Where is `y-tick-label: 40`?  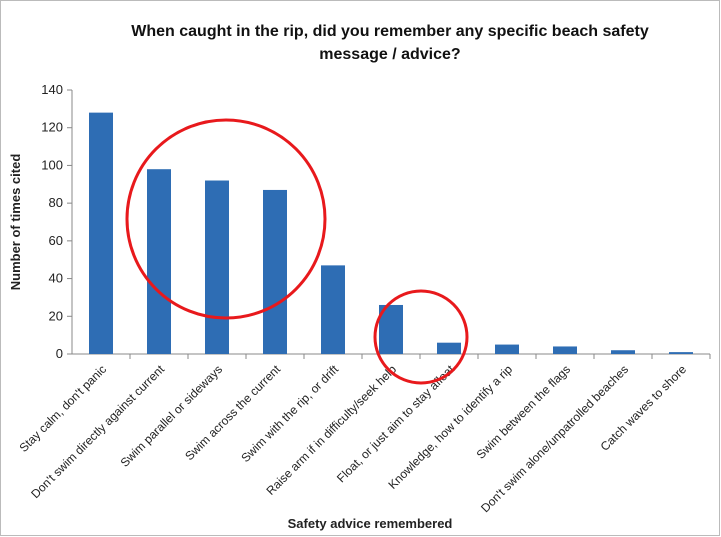 y-tick-label: 40 is located at coordinates (56, 278).